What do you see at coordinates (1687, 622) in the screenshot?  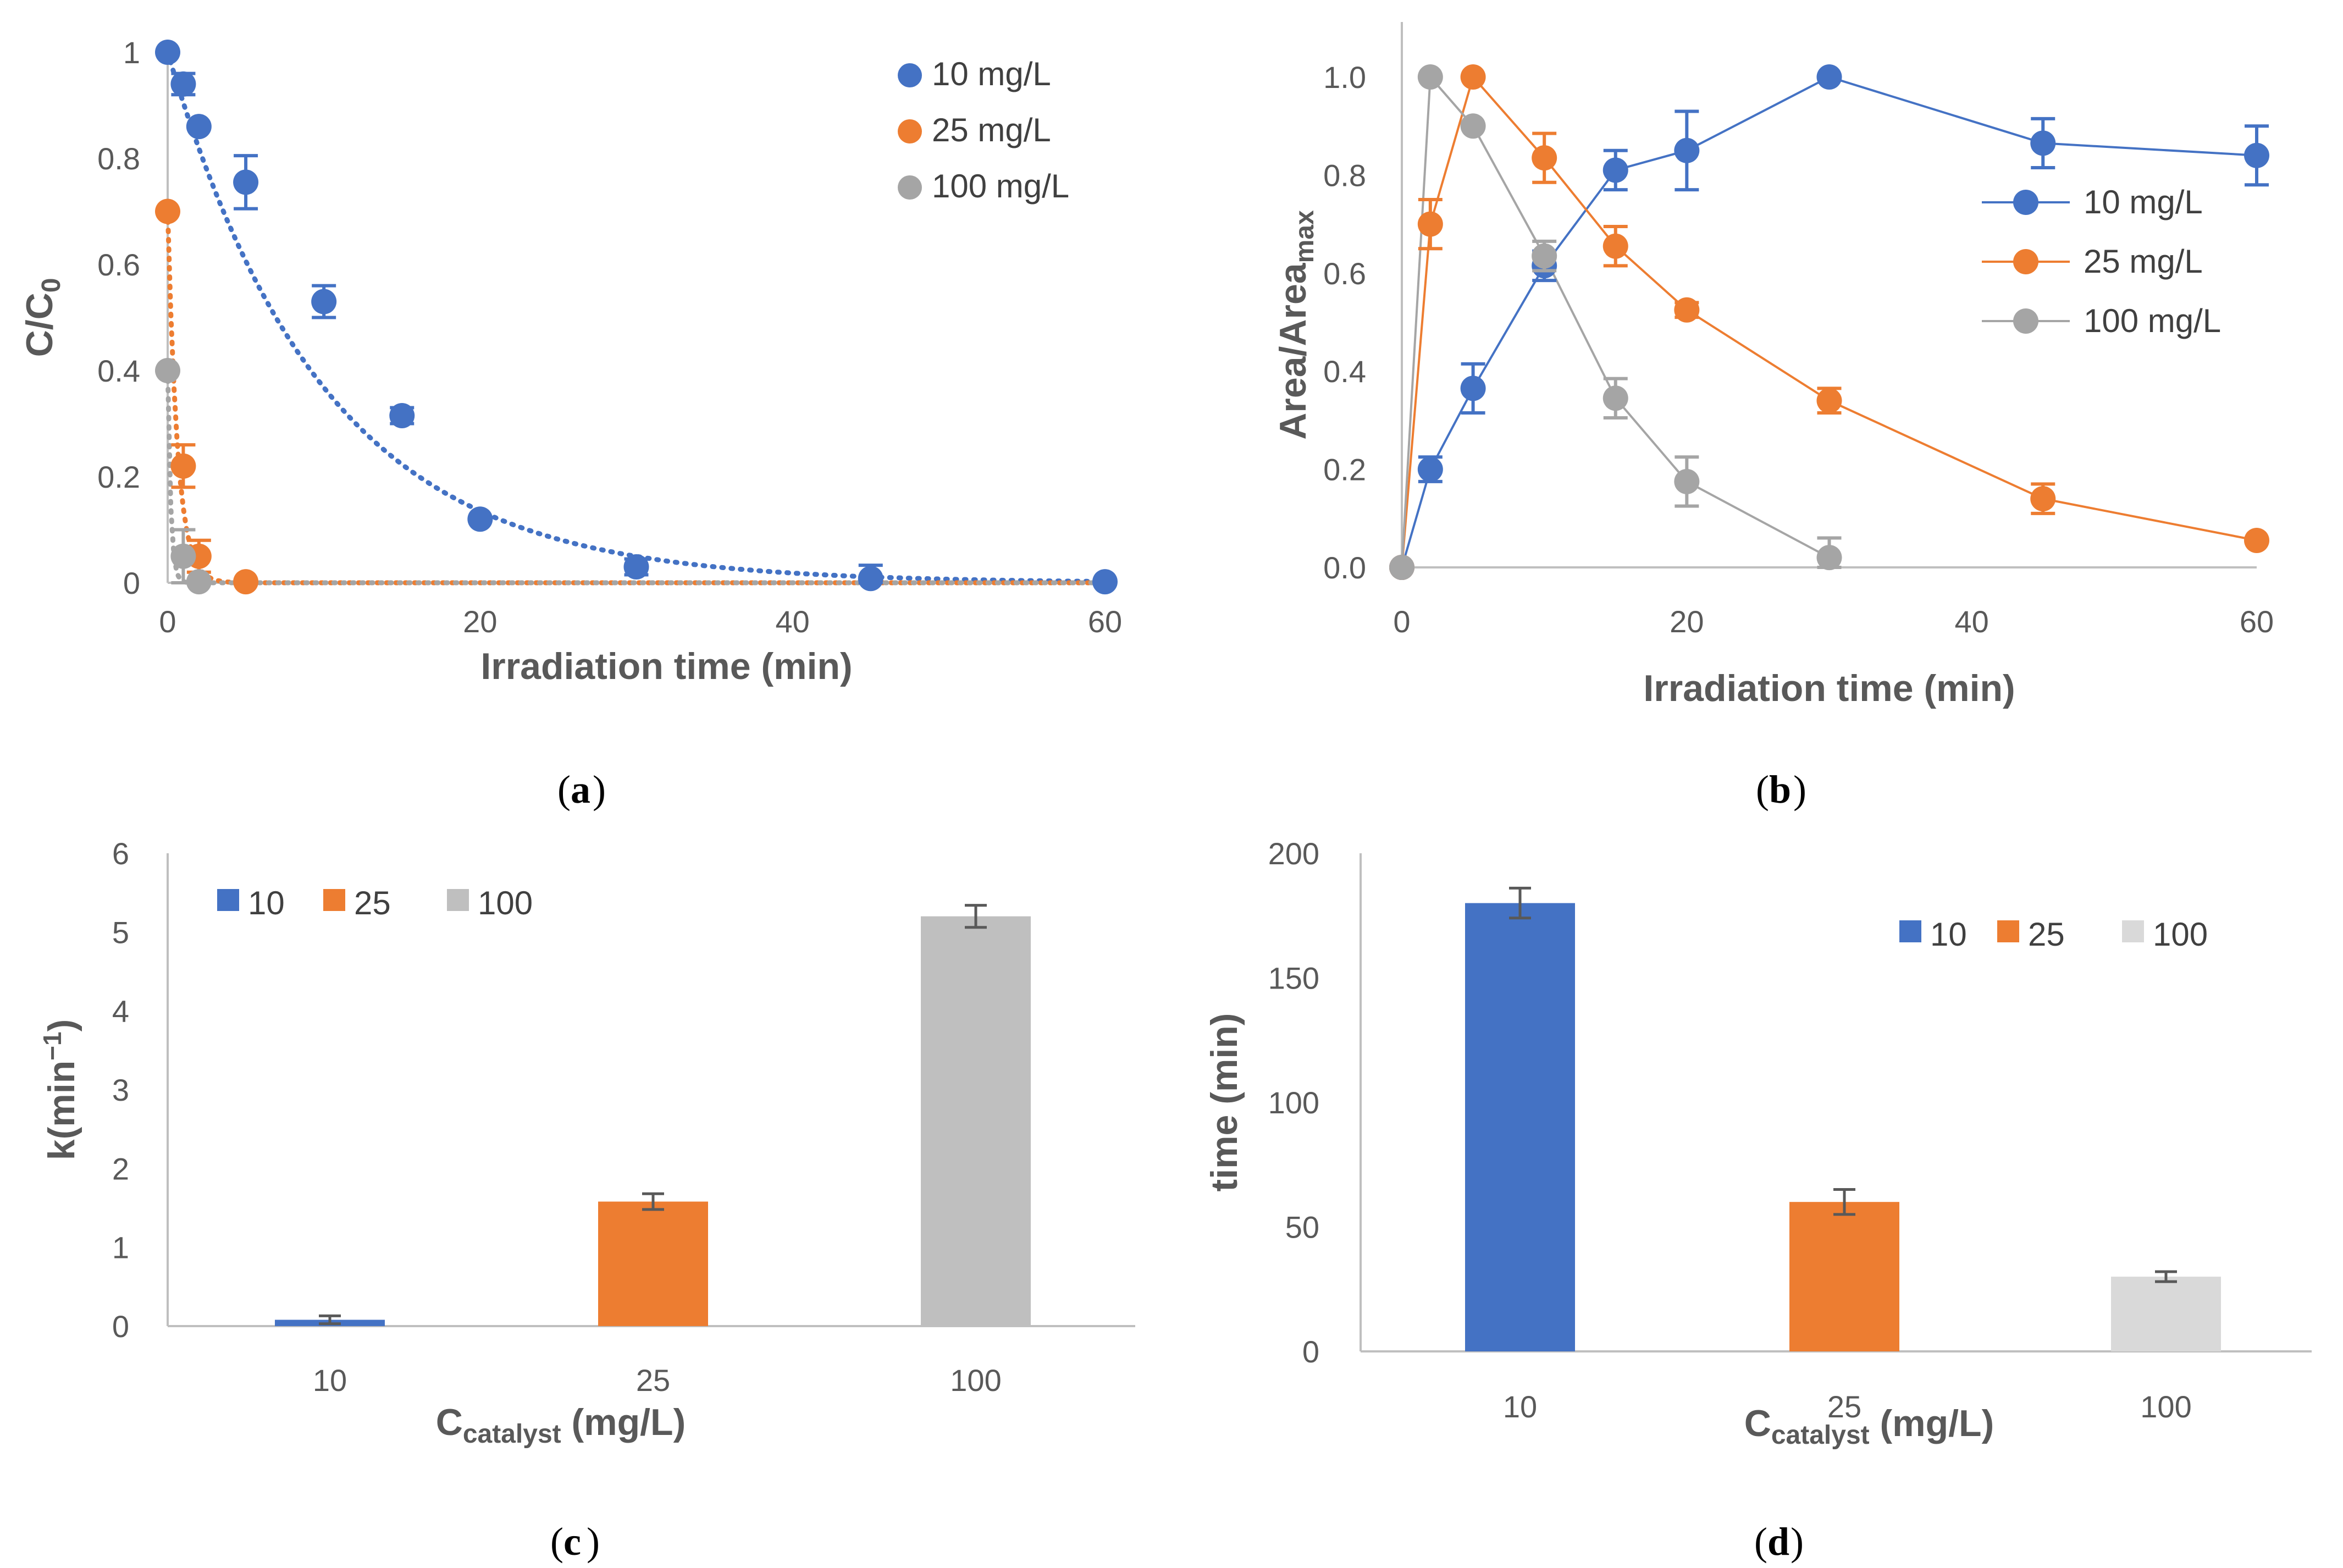 I see `x-tick-label: 20` at bounding box center [1687, 622].